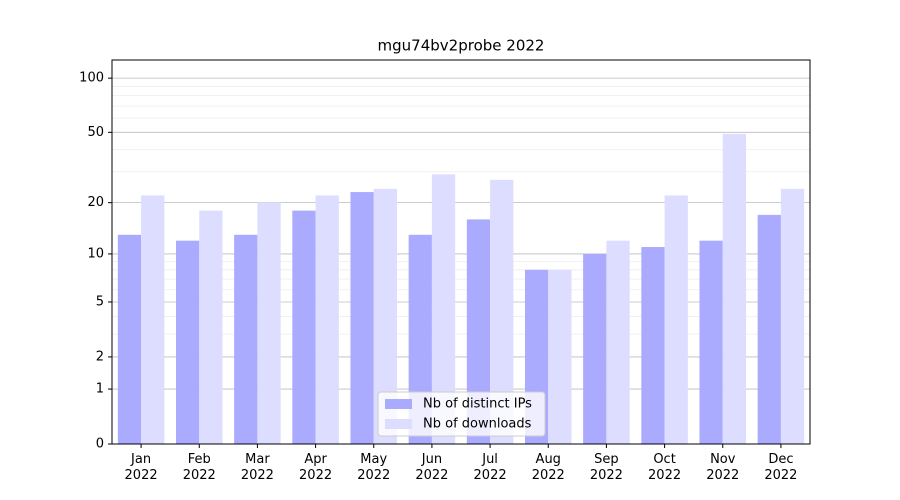 The width and height of the screenshot is (900, 500). Describe the element at coordinates (100, 356) in the screenshot. I see `y-tick-label: 2` at that location.